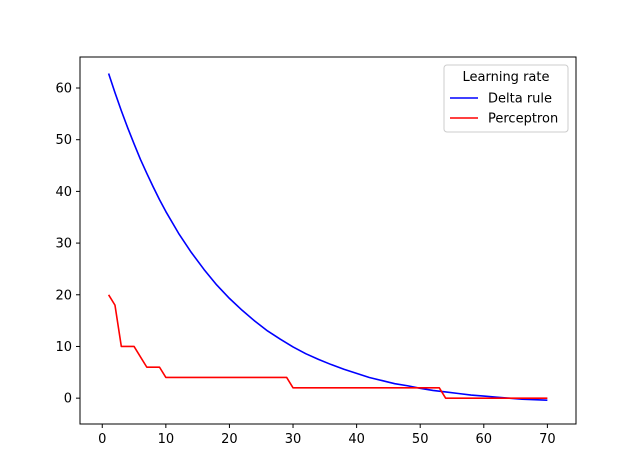 The image size is (640, 476). I want to click on legend-label-2: Perceptron, so click(523, 119).